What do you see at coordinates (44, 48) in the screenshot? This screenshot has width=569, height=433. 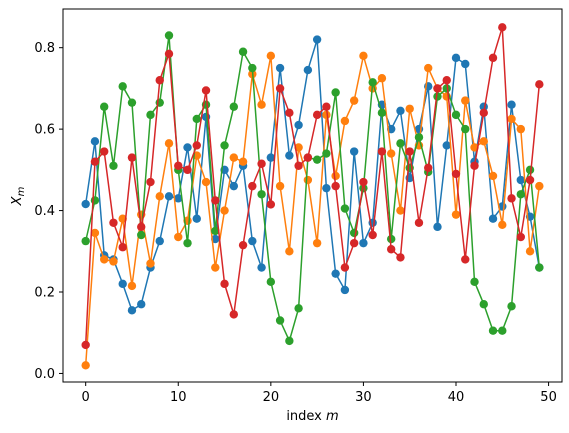 I see `y-tick-label: 0.8` at bounding box center [44, 48].